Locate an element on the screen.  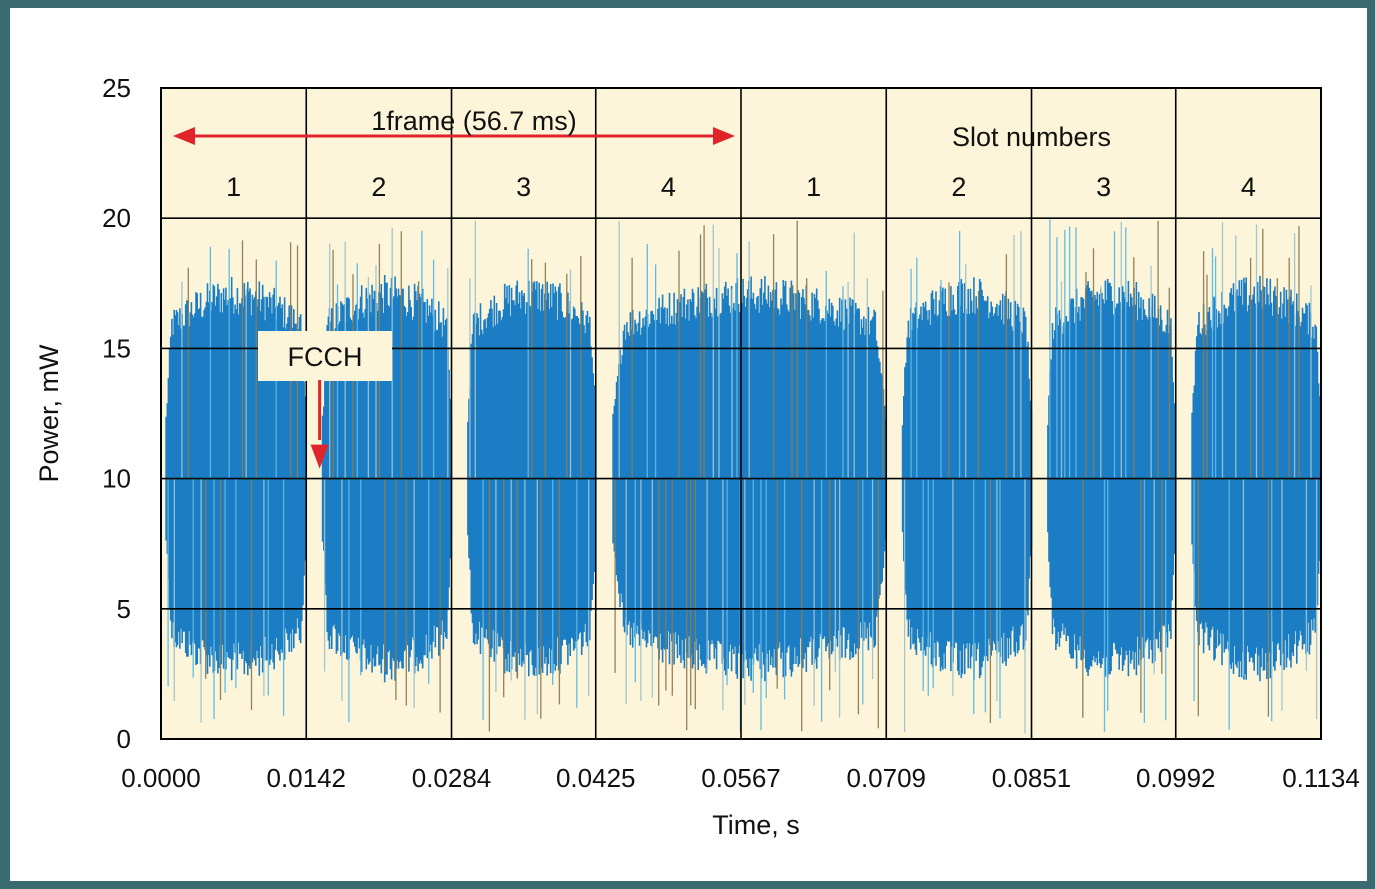
fcch-label: FCCH is located at coordinates (325, 357).